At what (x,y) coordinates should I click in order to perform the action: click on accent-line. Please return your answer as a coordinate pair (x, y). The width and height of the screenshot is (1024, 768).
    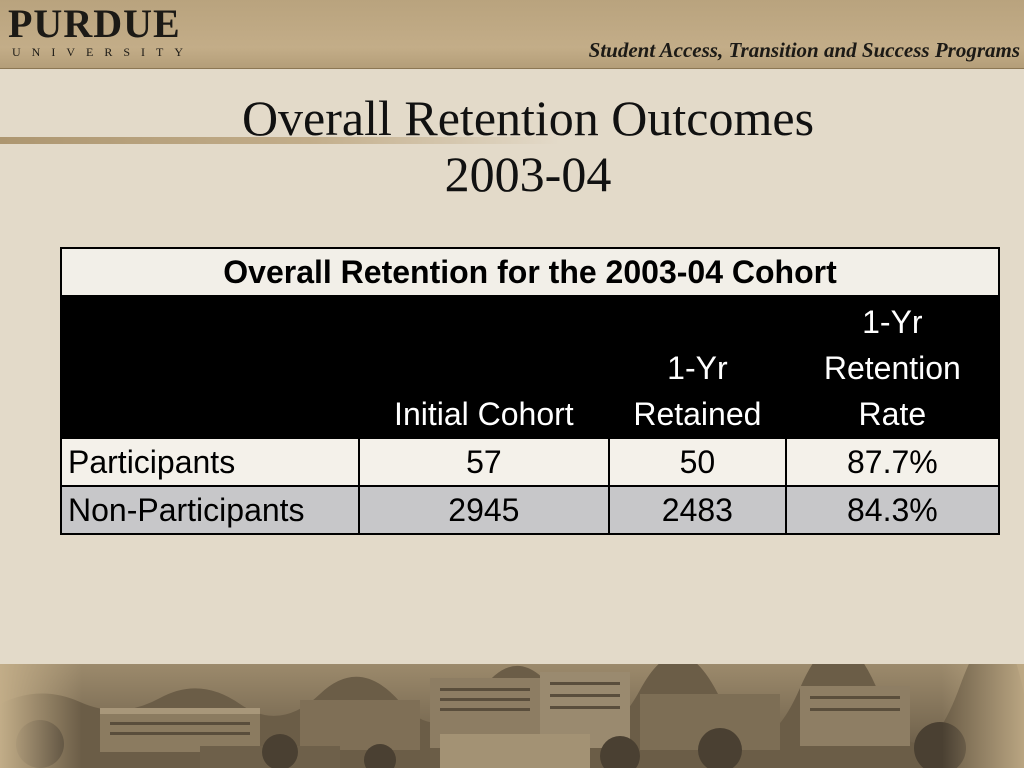
    Looking at the image, I should click on (280, 140).